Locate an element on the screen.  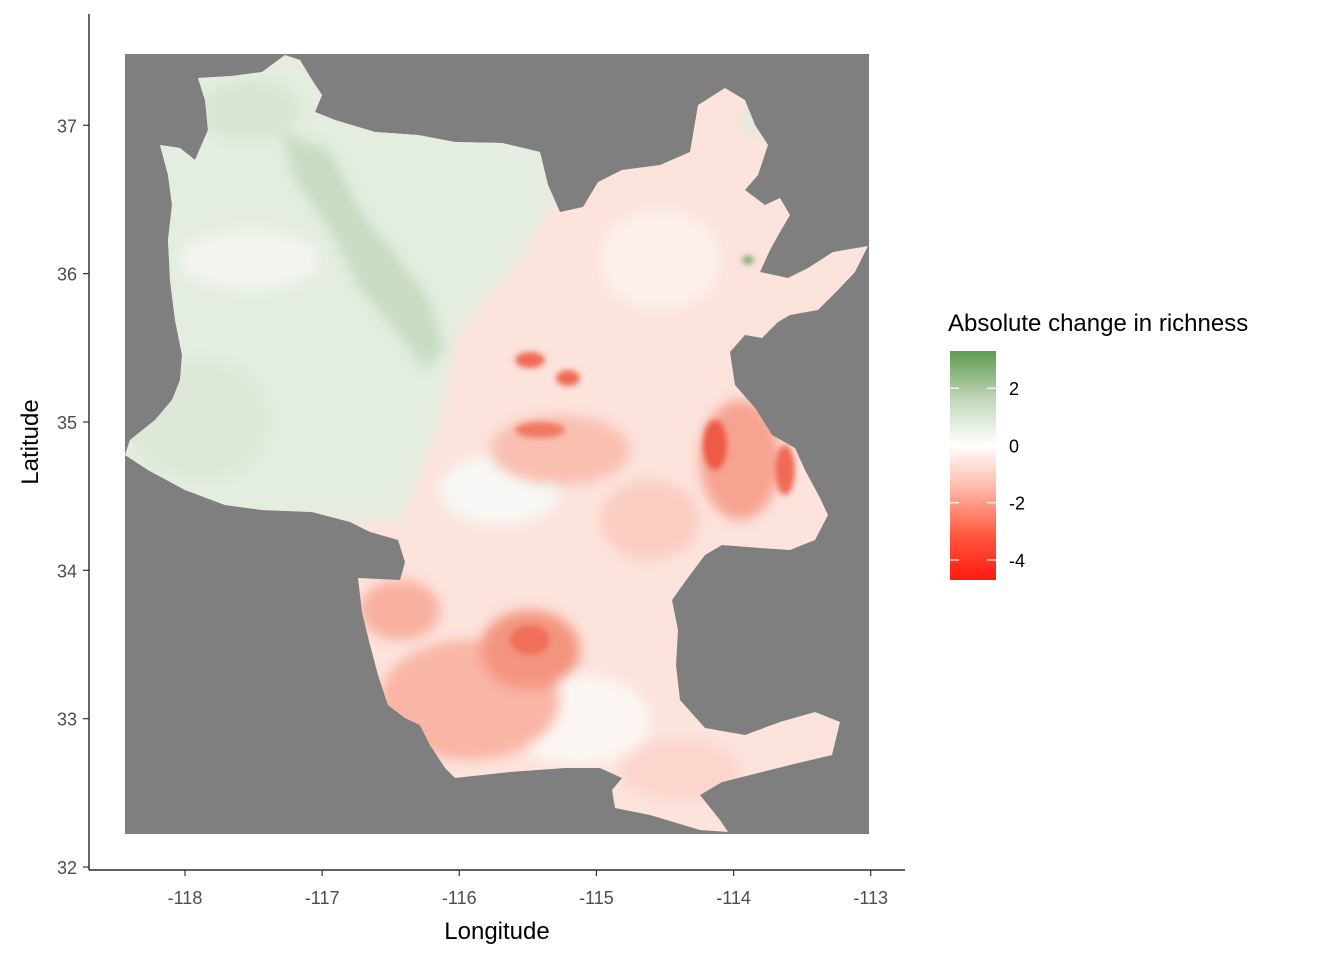
y-axis-title: Latitude is located at coordinates (30, 441).